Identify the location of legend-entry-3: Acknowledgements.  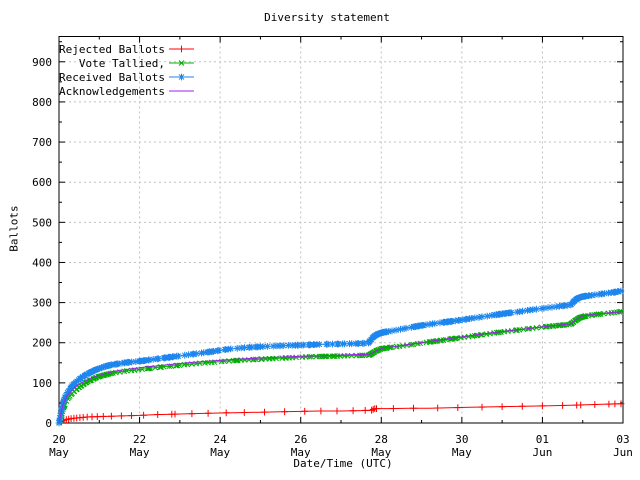
(126, 91).